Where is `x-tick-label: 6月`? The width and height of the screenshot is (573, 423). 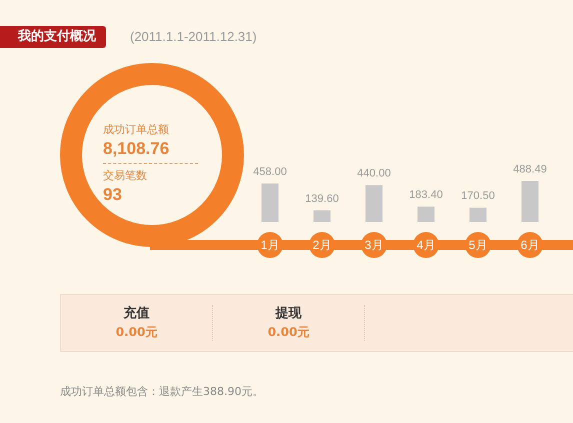
x-tick-label: 6月 is located at coordinates (530, 245).